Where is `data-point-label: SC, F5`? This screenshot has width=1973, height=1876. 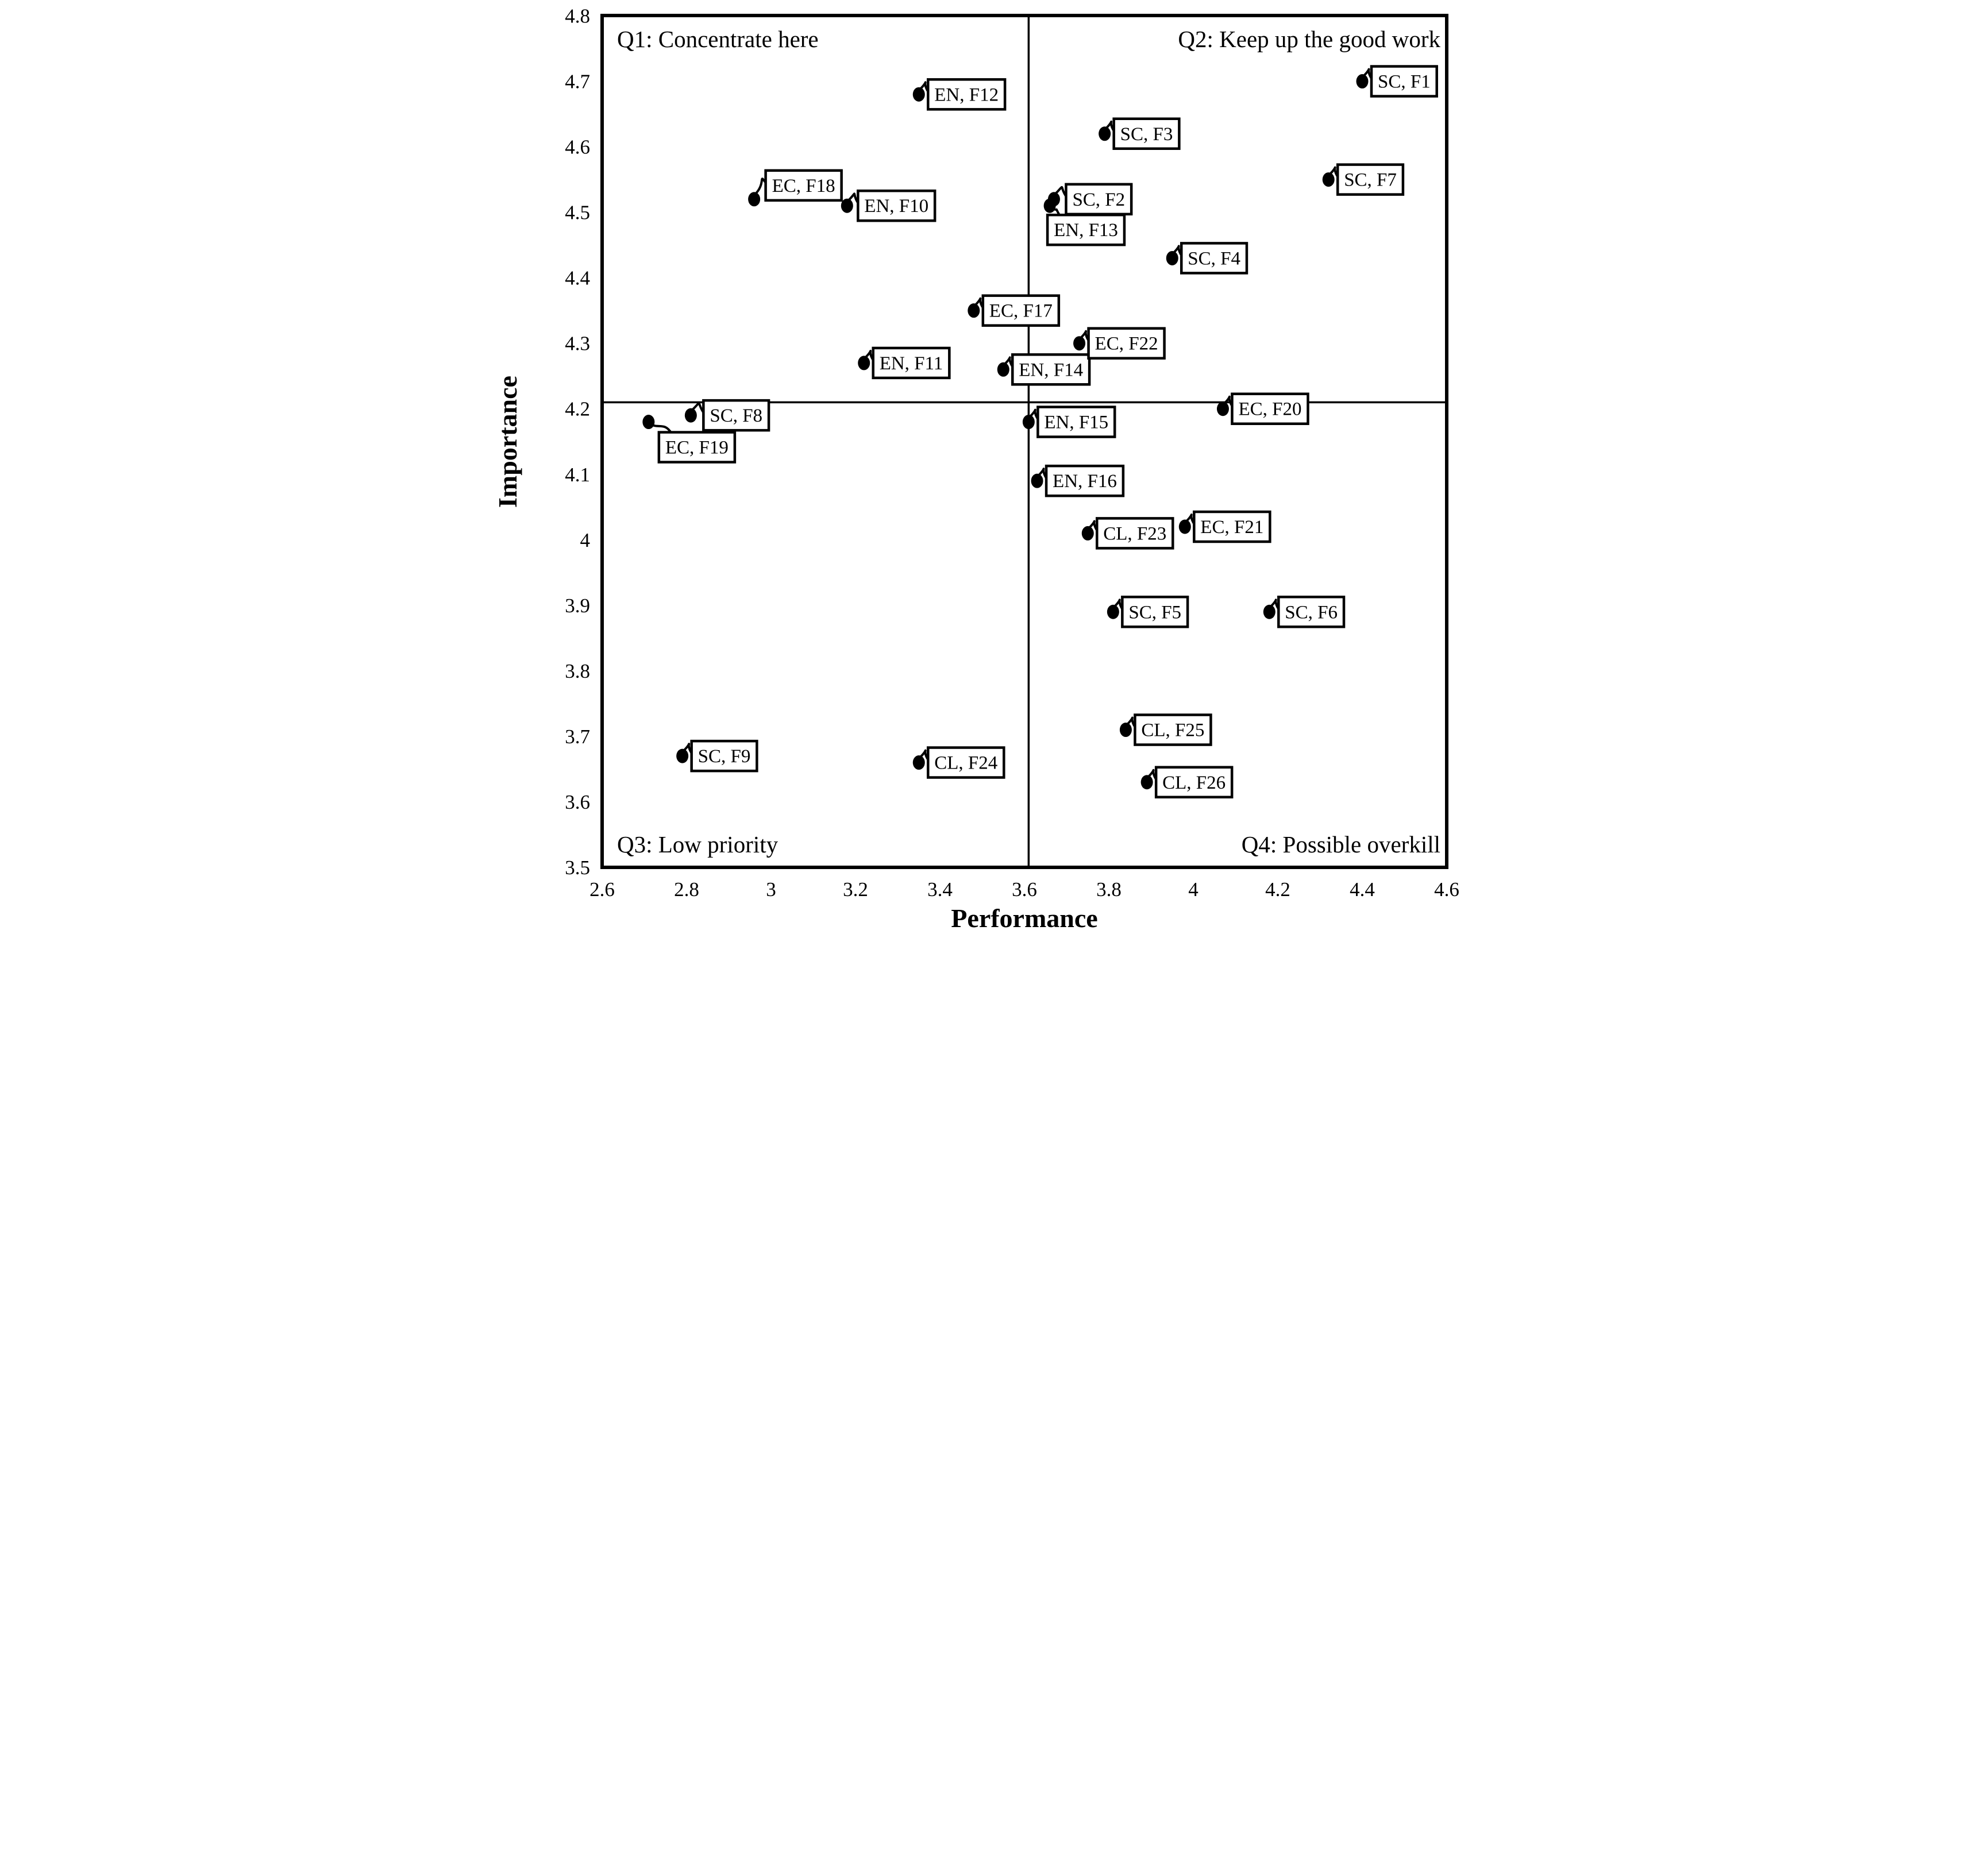
data-point-label: SC, F5 is located at coordinates (1154, 613).